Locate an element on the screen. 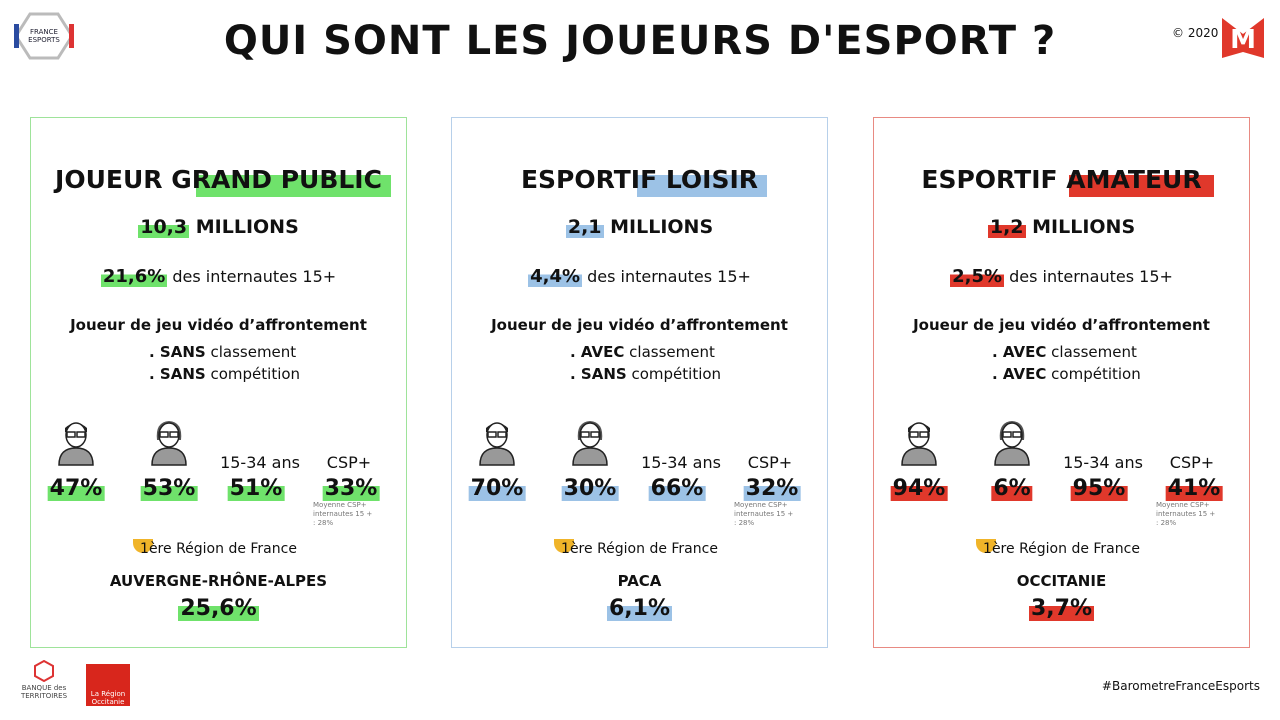  card-title: ESPORTIF AMATEUR is located at coordinates (1061, 179).